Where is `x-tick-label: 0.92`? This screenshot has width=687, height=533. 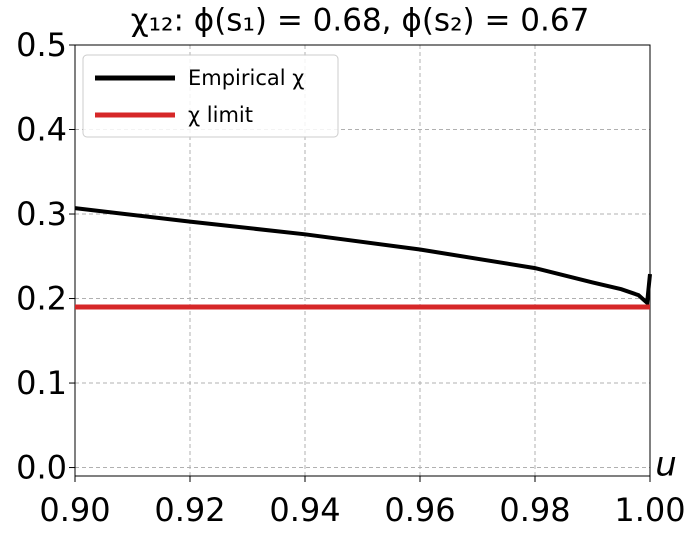 x-tick-label: 0.92 is located at coordinates (189, 510).